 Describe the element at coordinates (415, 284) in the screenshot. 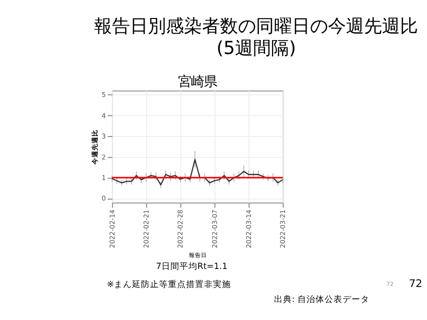

I see `text: 72` at that location.